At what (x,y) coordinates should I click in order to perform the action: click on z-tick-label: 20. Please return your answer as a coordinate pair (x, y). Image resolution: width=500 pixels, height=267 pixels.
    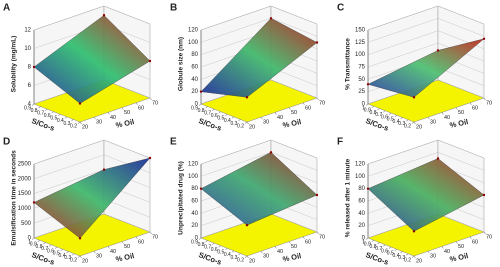
    Looking at the image, I should click on (361, 226).